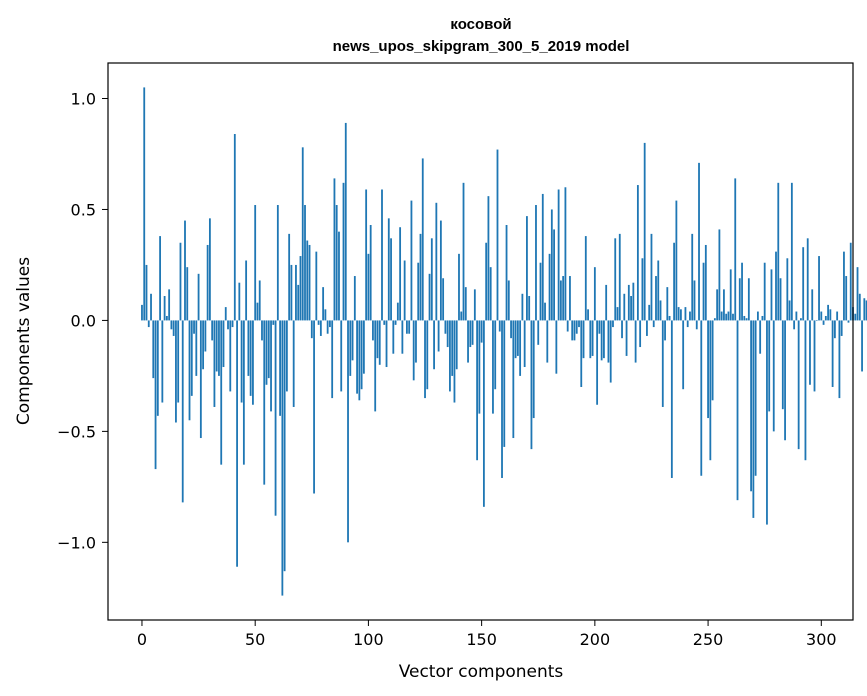  What do you see at coordinates (481, 672) in the screenshot?
I see `x-axis-label: Vector components` at bounding box center [481, 672].